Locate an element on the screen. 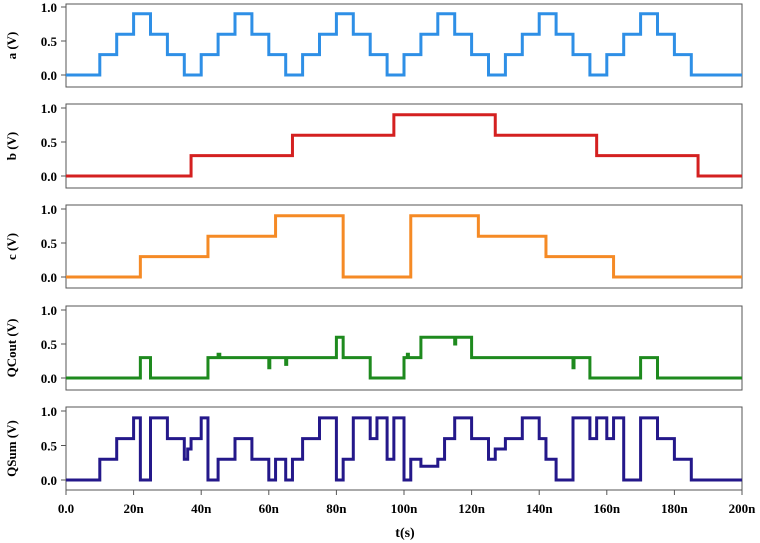 The width and height of the screenshot is (760, 543). waveform-b is located at coordinates (404, 145).